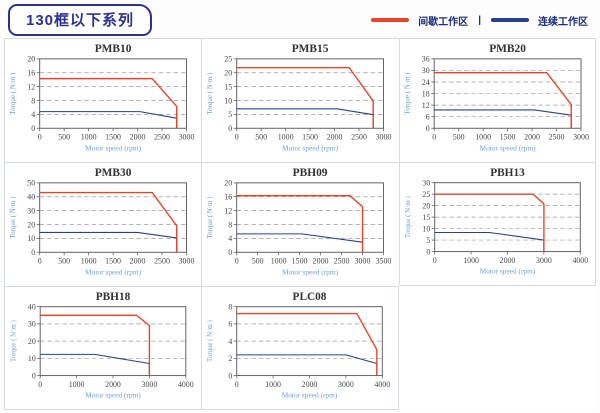 The image size is (600, 413). What do you see at coordinates (231, 341) in the screenshot?
I see `y-tick-label: 4` at bounding box center [231, 341].